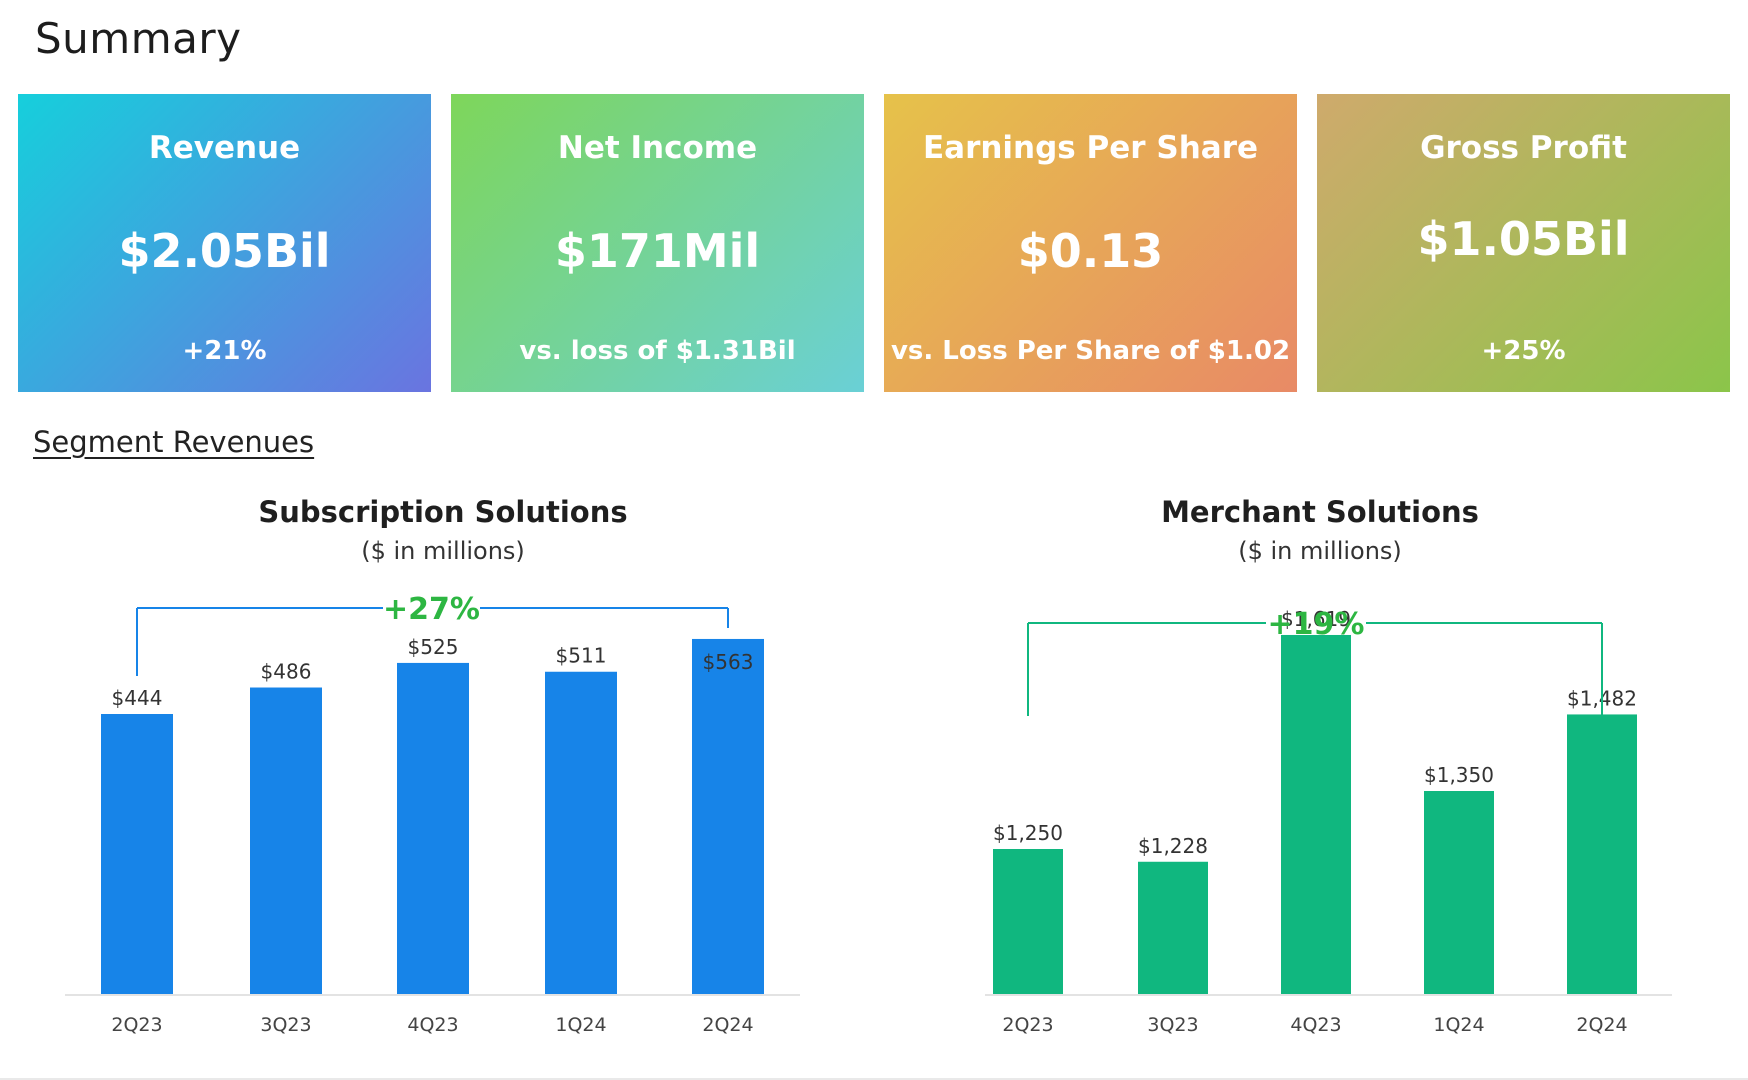  I want to click on growth-label: +19%, so click(1316, 624).